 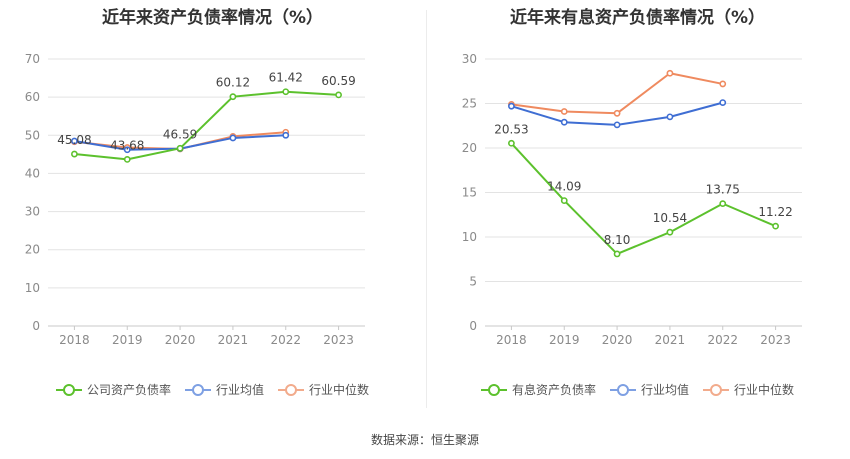 I want to click on legend-label: 公司资产负债率, so click(x=128, y=390).